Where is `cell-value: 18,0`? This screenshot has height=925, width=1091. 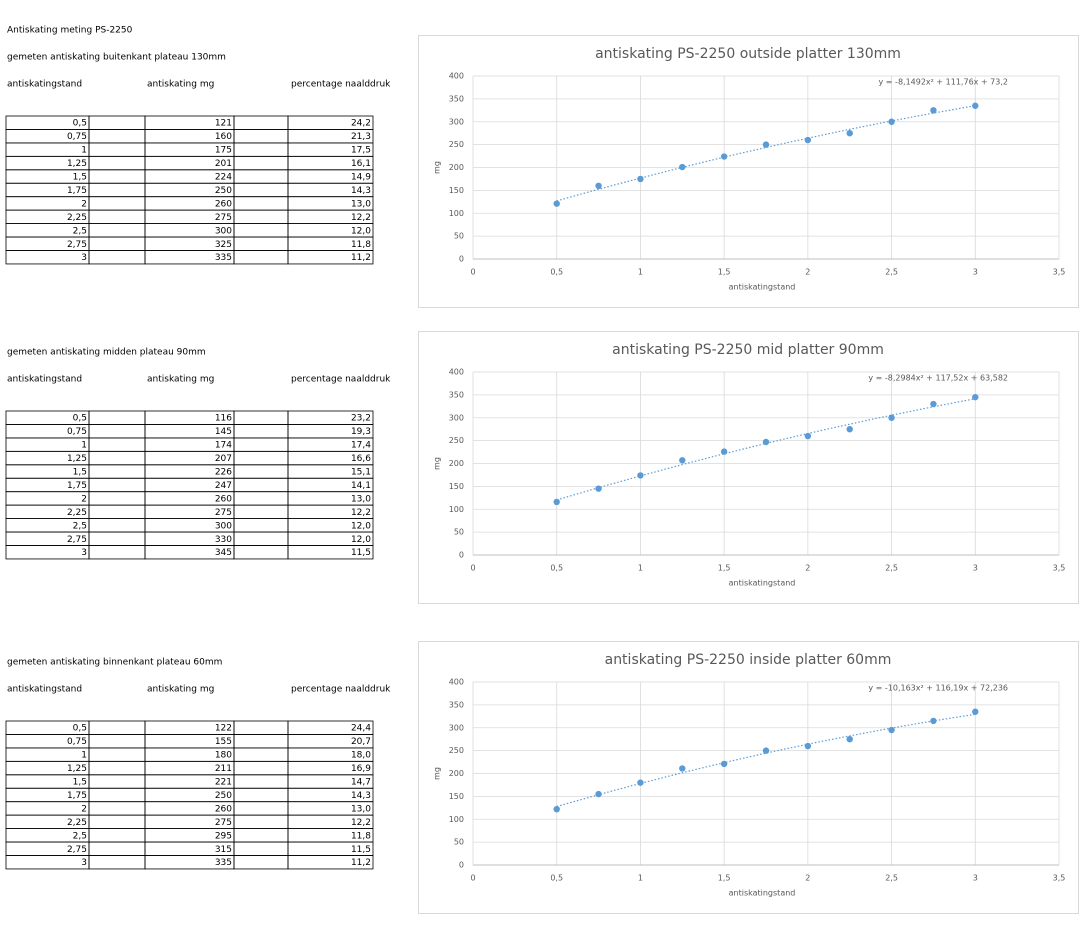
cell-value: 18,0 is located at coordinates (361, 756).